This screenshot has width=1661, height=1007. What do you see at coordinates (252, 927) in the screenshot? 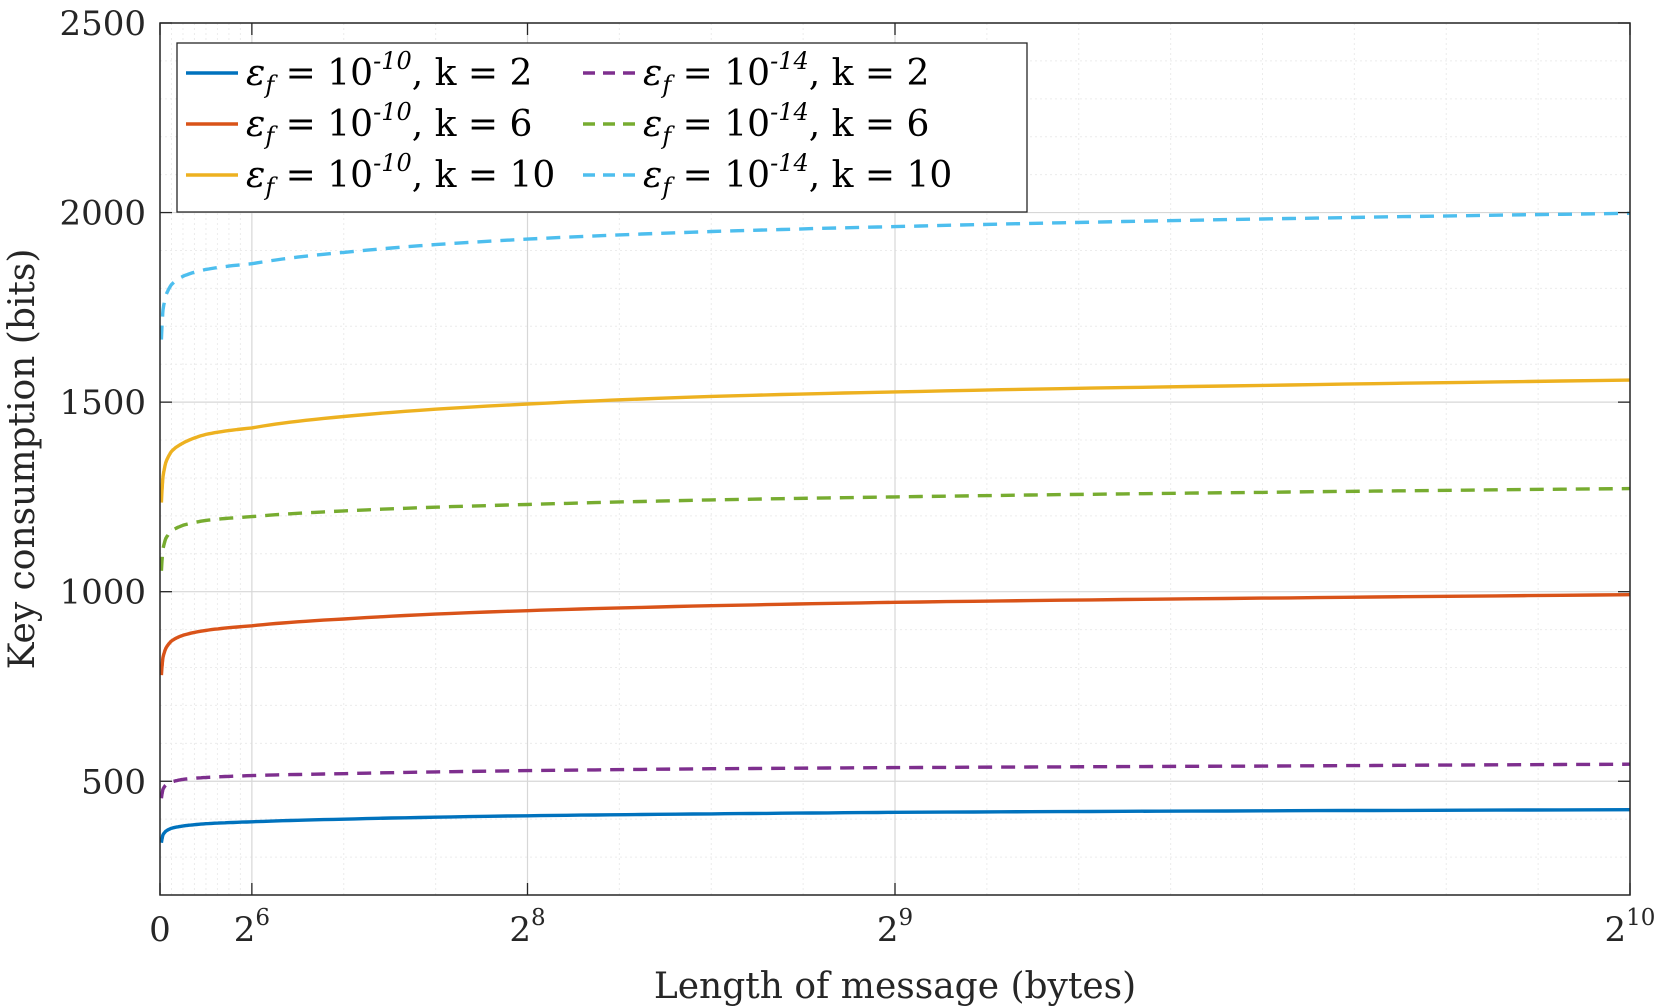
I see `x-tick-label: 26` at bounding box center [252, 927].